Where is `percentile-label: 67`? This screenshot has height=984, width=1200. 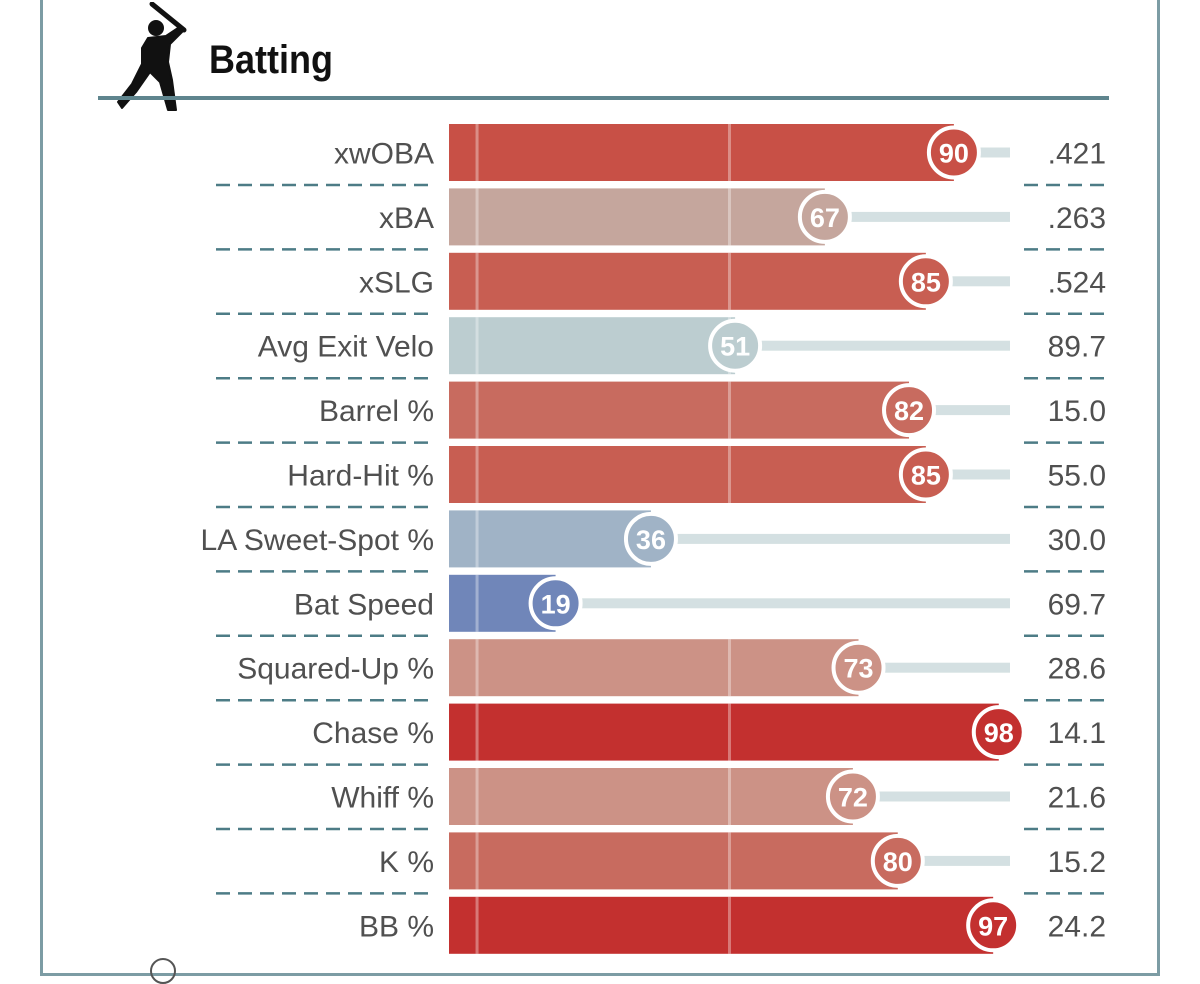
percentile-label: 67 is located at coordinates (825, 218).